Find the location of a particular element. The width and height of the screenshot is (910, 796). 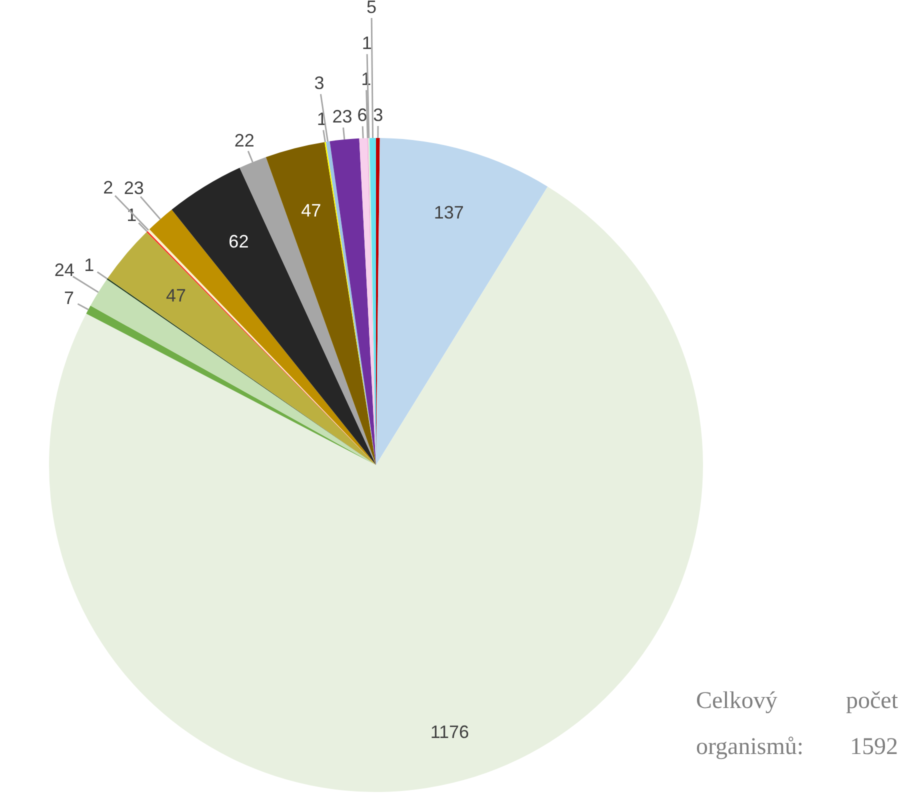

data-label: 24 is located at coordinates (64, 270).